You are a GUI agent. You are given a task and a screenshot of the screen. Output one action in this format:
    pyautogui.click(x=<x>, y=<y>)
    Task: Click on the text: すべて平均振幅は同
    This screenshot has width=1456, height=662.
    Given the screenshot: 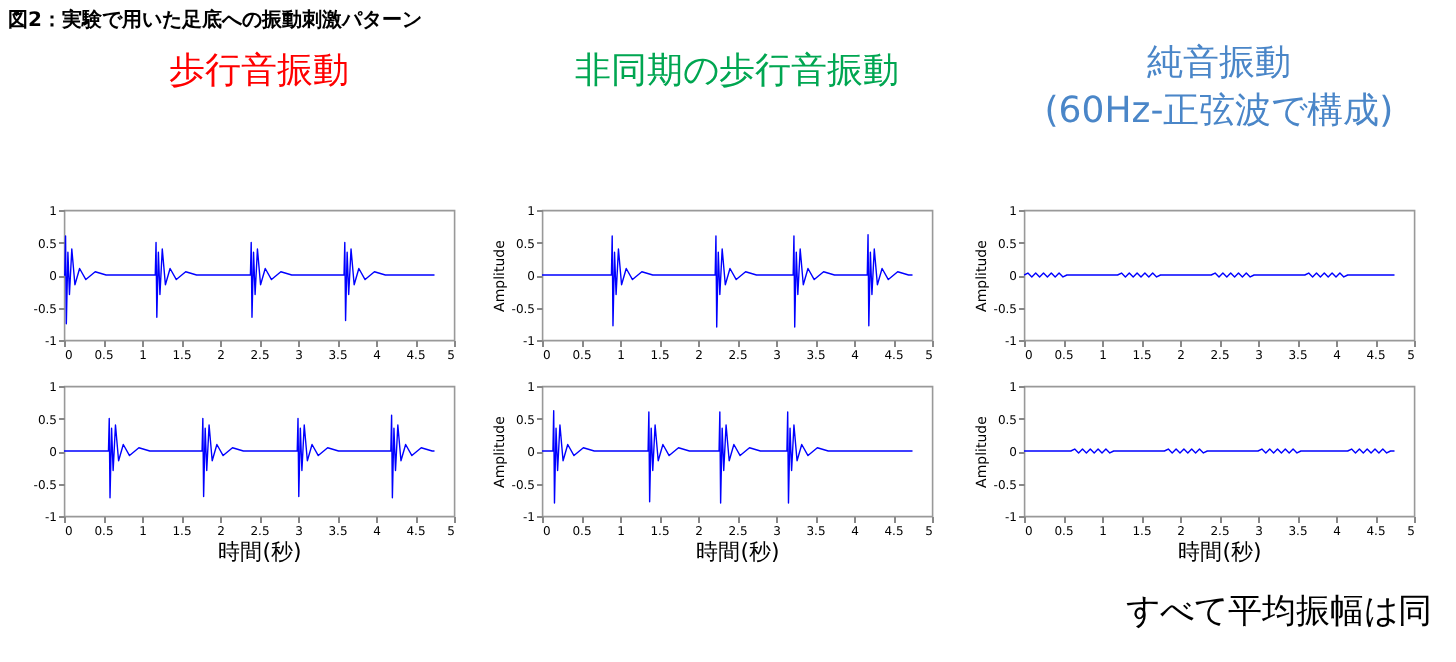 What is the action you would take?
    pyautogui.click(x=1279, y=612)
    